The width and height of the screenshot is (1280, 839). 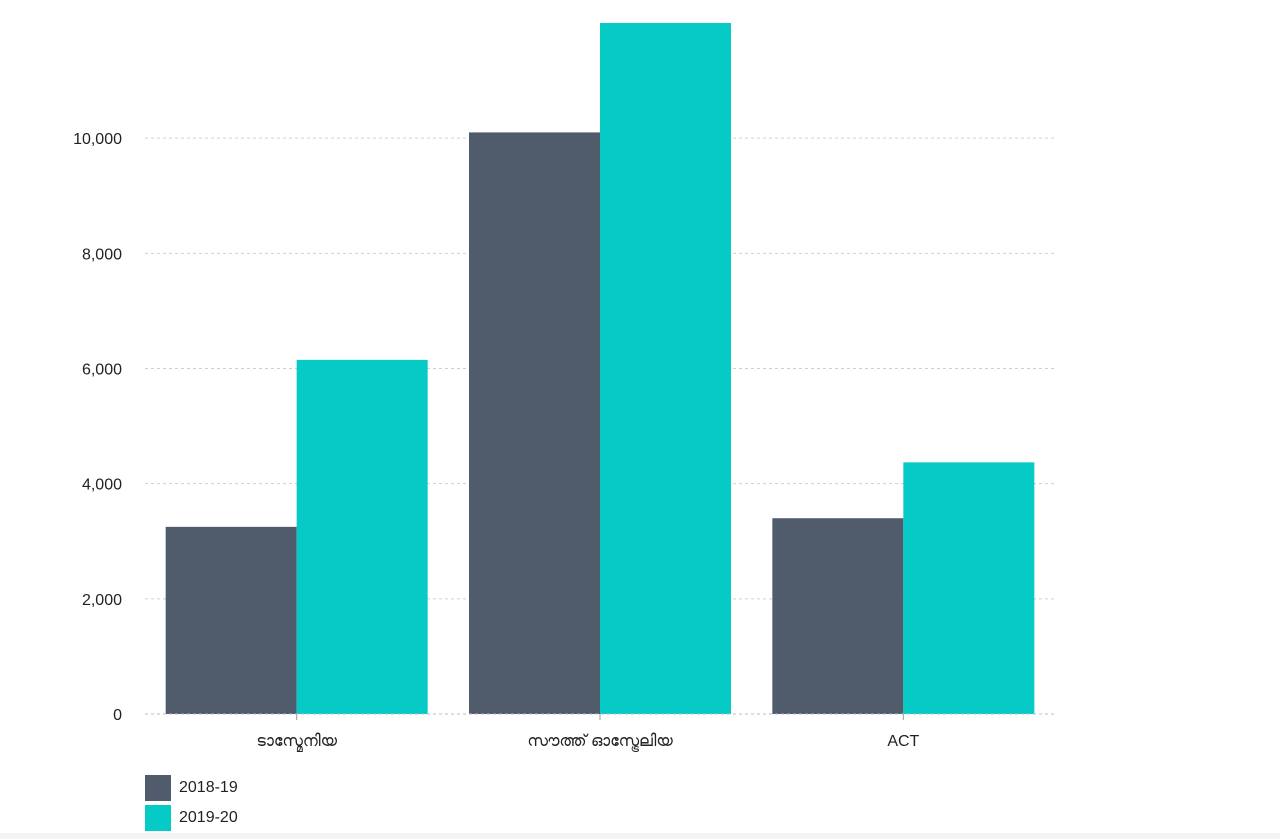 I want to click on y-tick-label: 10,000, so click(x=97, y=139).